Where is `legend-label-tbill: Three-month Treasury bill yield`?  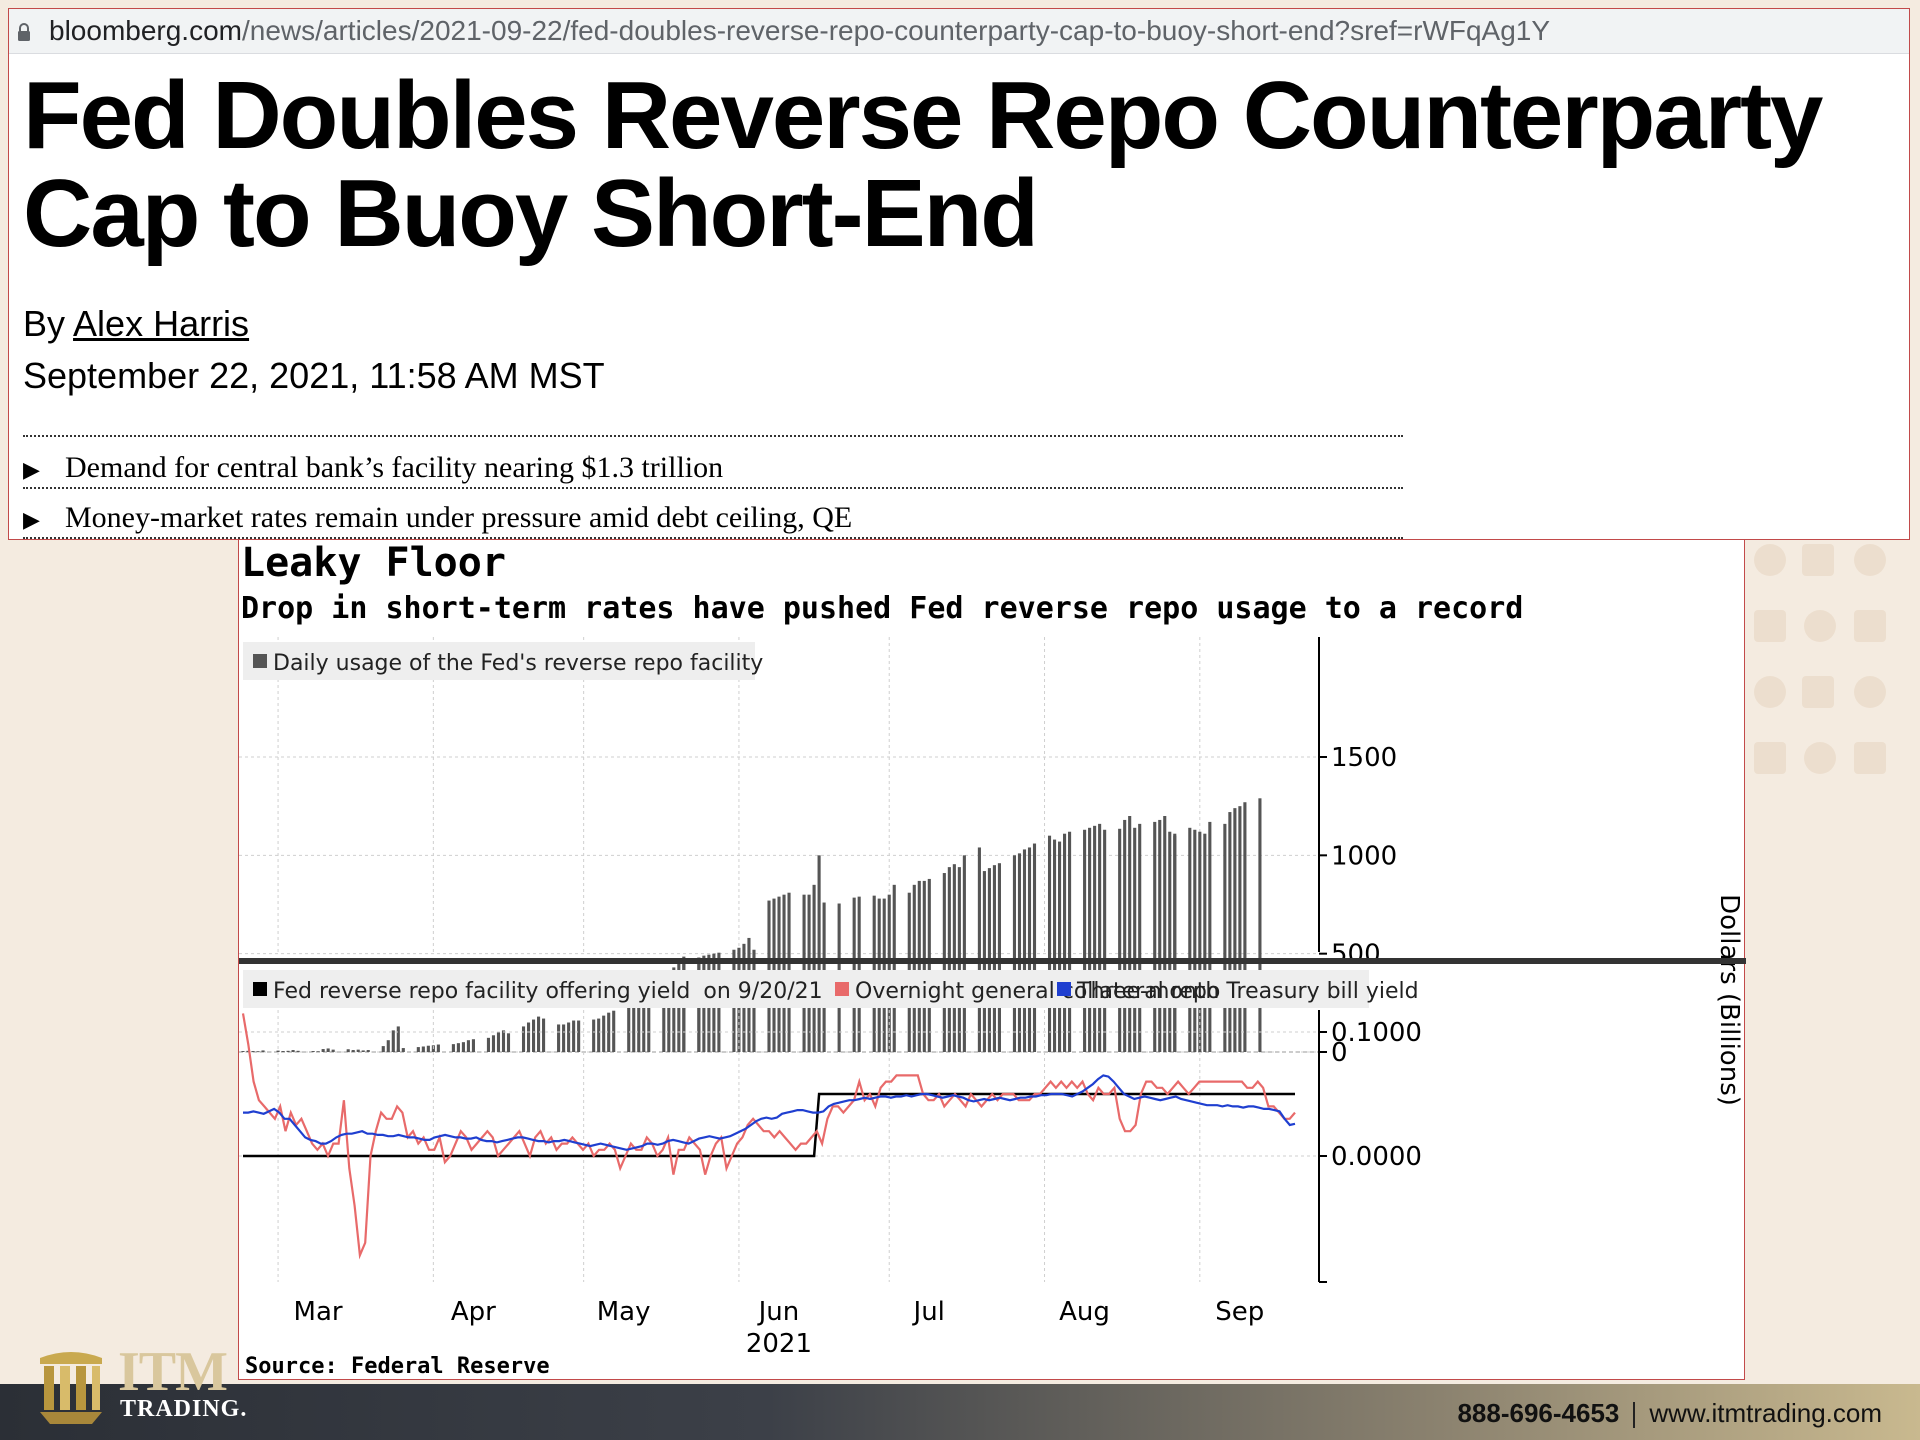
legend-label-tbill: Three-month Treasury bill yield is located at coordinates (1247, 991).